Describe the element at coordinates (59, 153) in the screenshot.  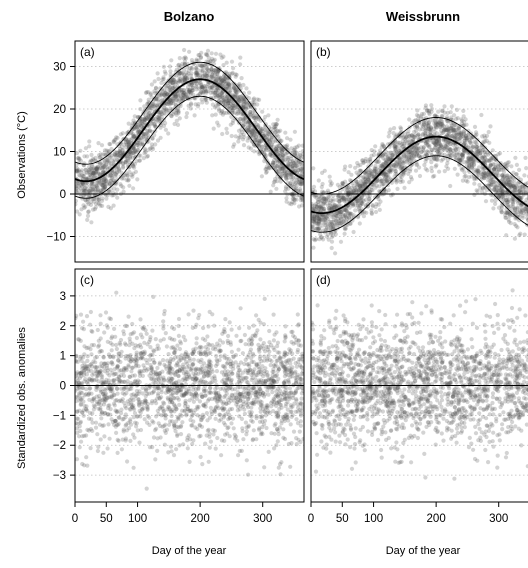
I see `y-tick-label: 10` at that location.